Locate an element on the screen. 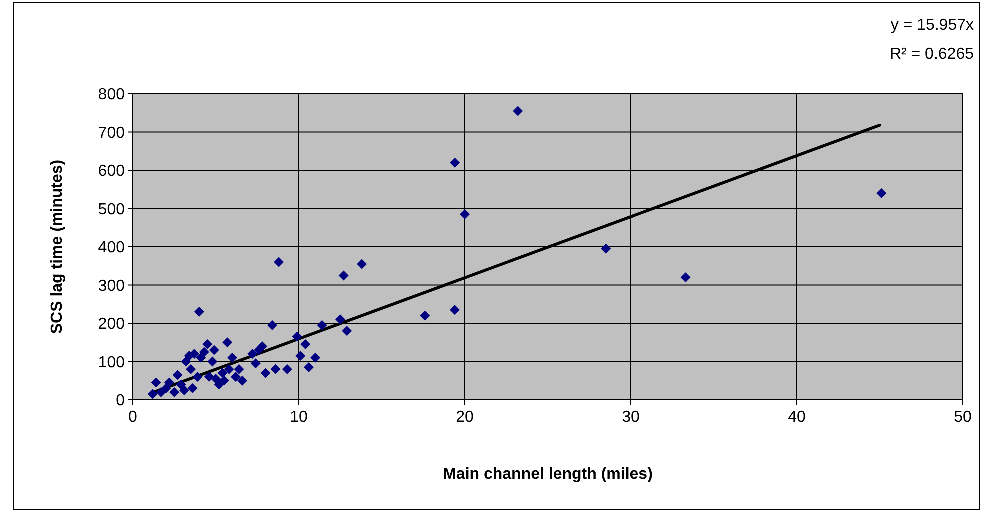  text: y = 15.957x is located at coordinates (932, 25).